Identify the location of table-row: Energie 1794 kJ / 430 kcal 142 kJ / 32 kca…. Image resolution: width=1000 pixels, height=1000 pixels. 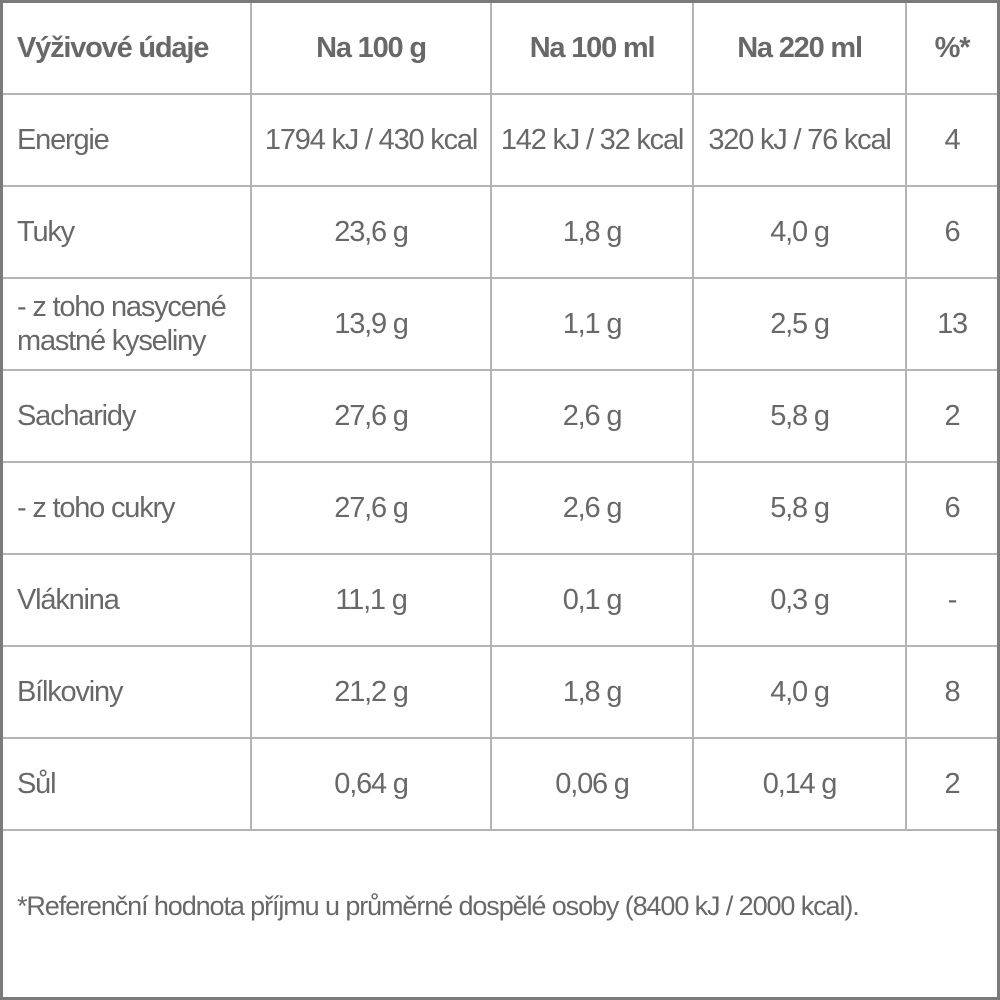
(500, 140).